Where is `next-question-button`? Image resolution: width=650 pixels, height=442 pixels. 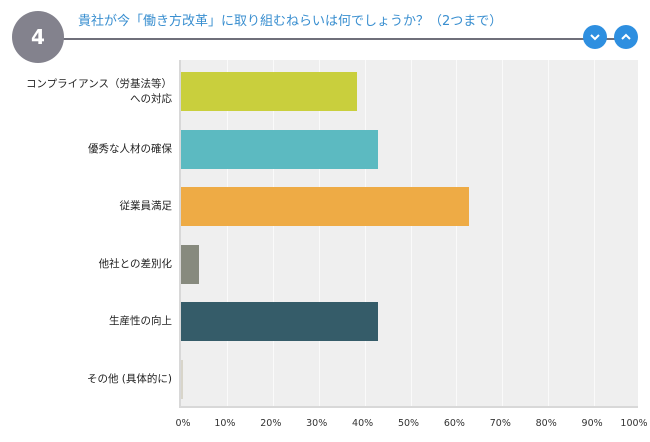
next-question-button is located at coordinates (595, 37).